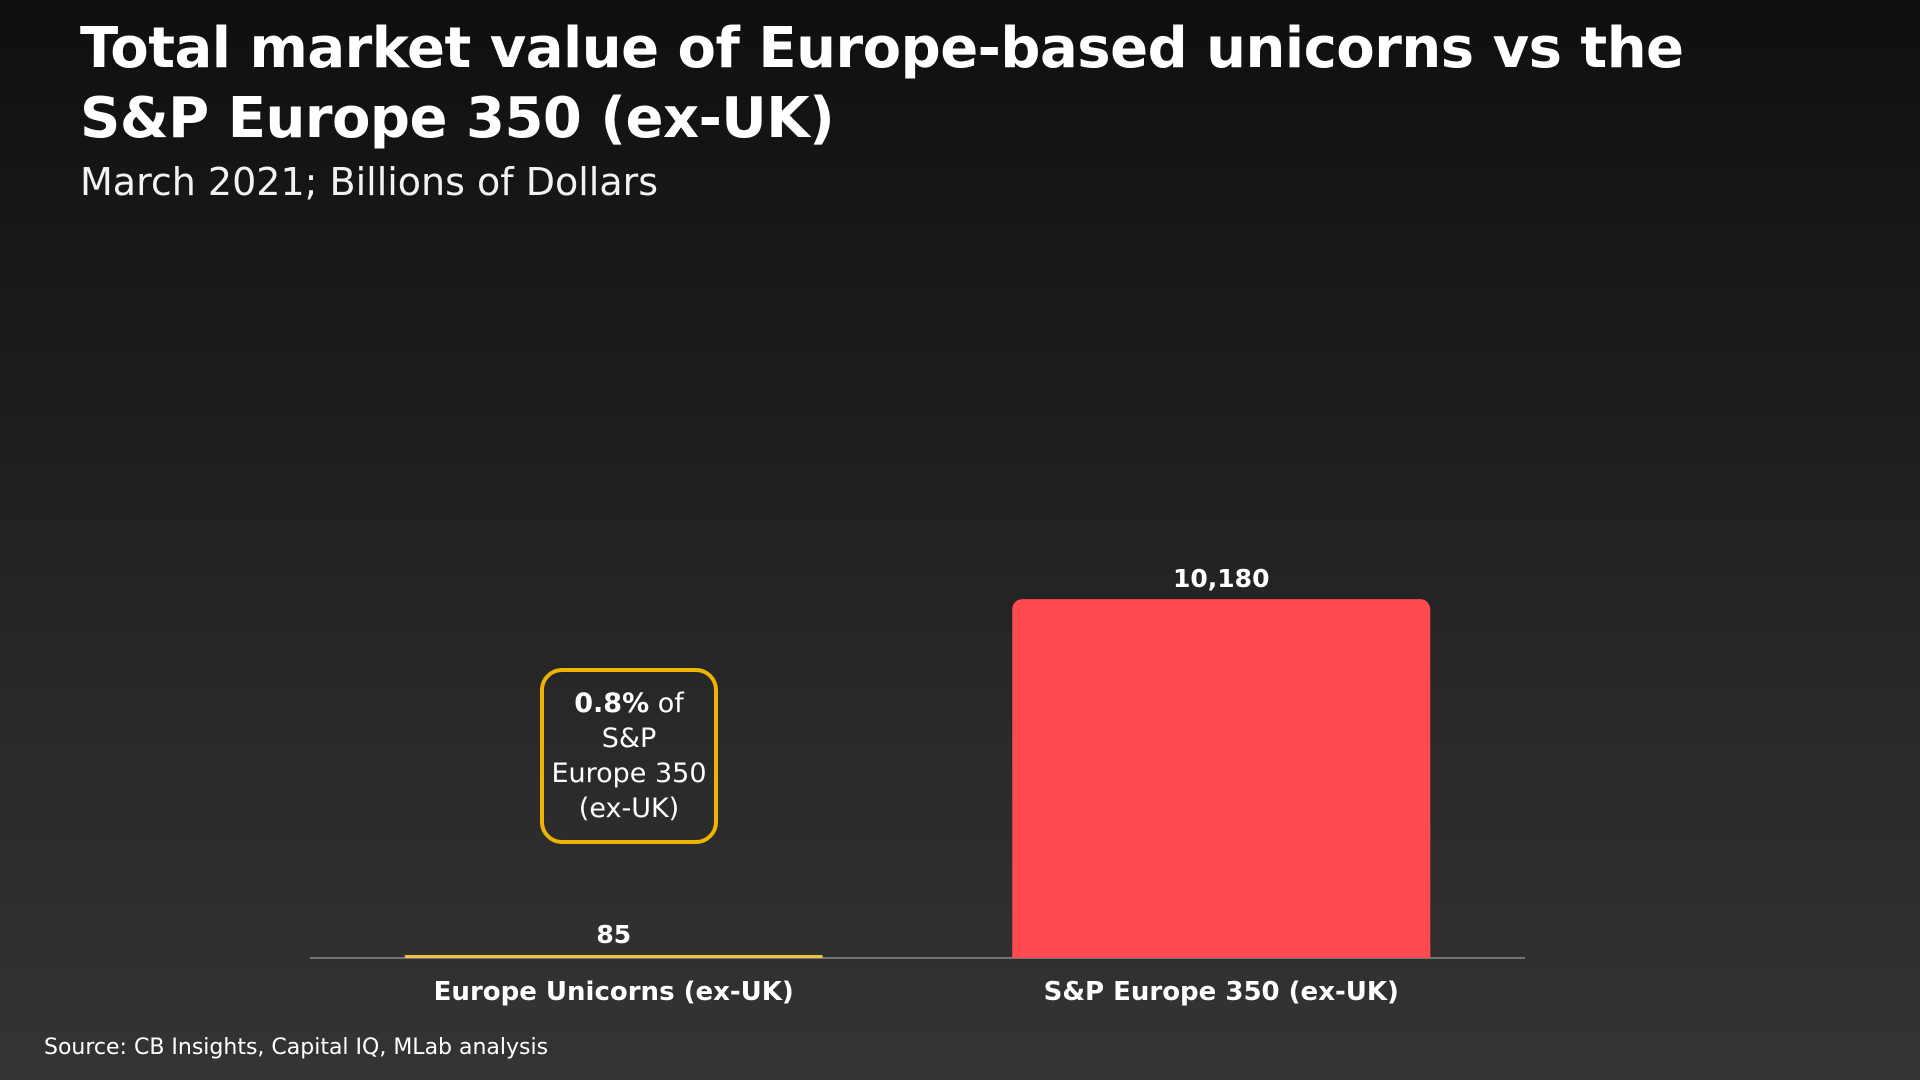 Image resolution: width=1920 pixels, height=1080 pixels. I want to click on callout-line-2: Europe 350, so click(629, 773).